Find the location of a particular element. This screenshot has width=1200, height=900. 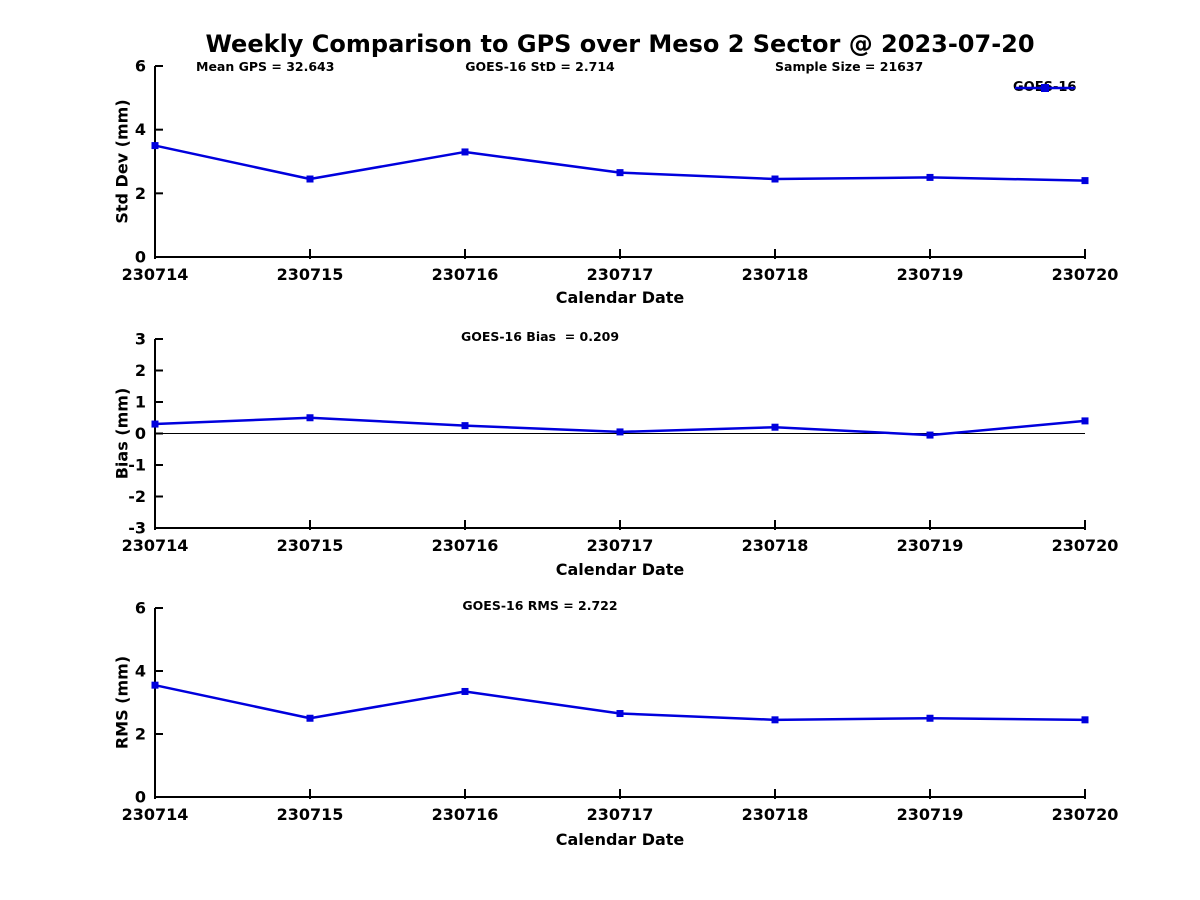

x-axis-label-2: Calendar Date is located at coordinates (620, 569).